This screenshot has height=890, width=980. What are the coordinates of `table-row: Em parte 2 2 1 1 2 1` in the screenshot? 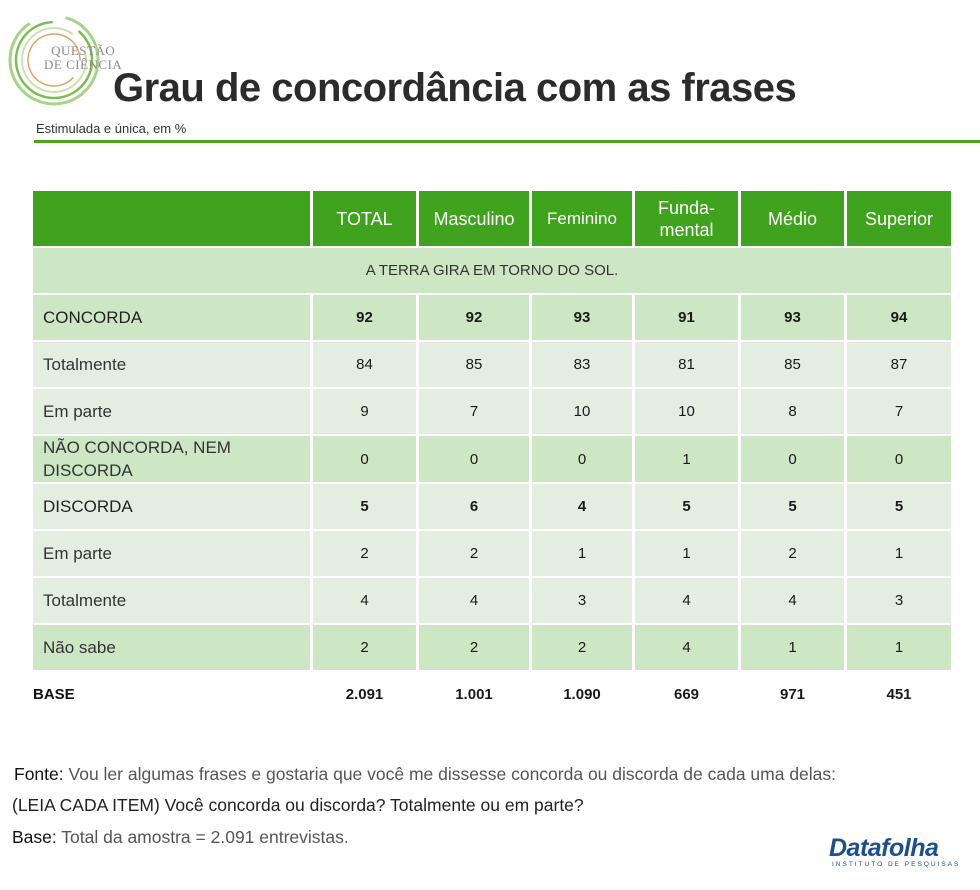 It's located at (492, 553).